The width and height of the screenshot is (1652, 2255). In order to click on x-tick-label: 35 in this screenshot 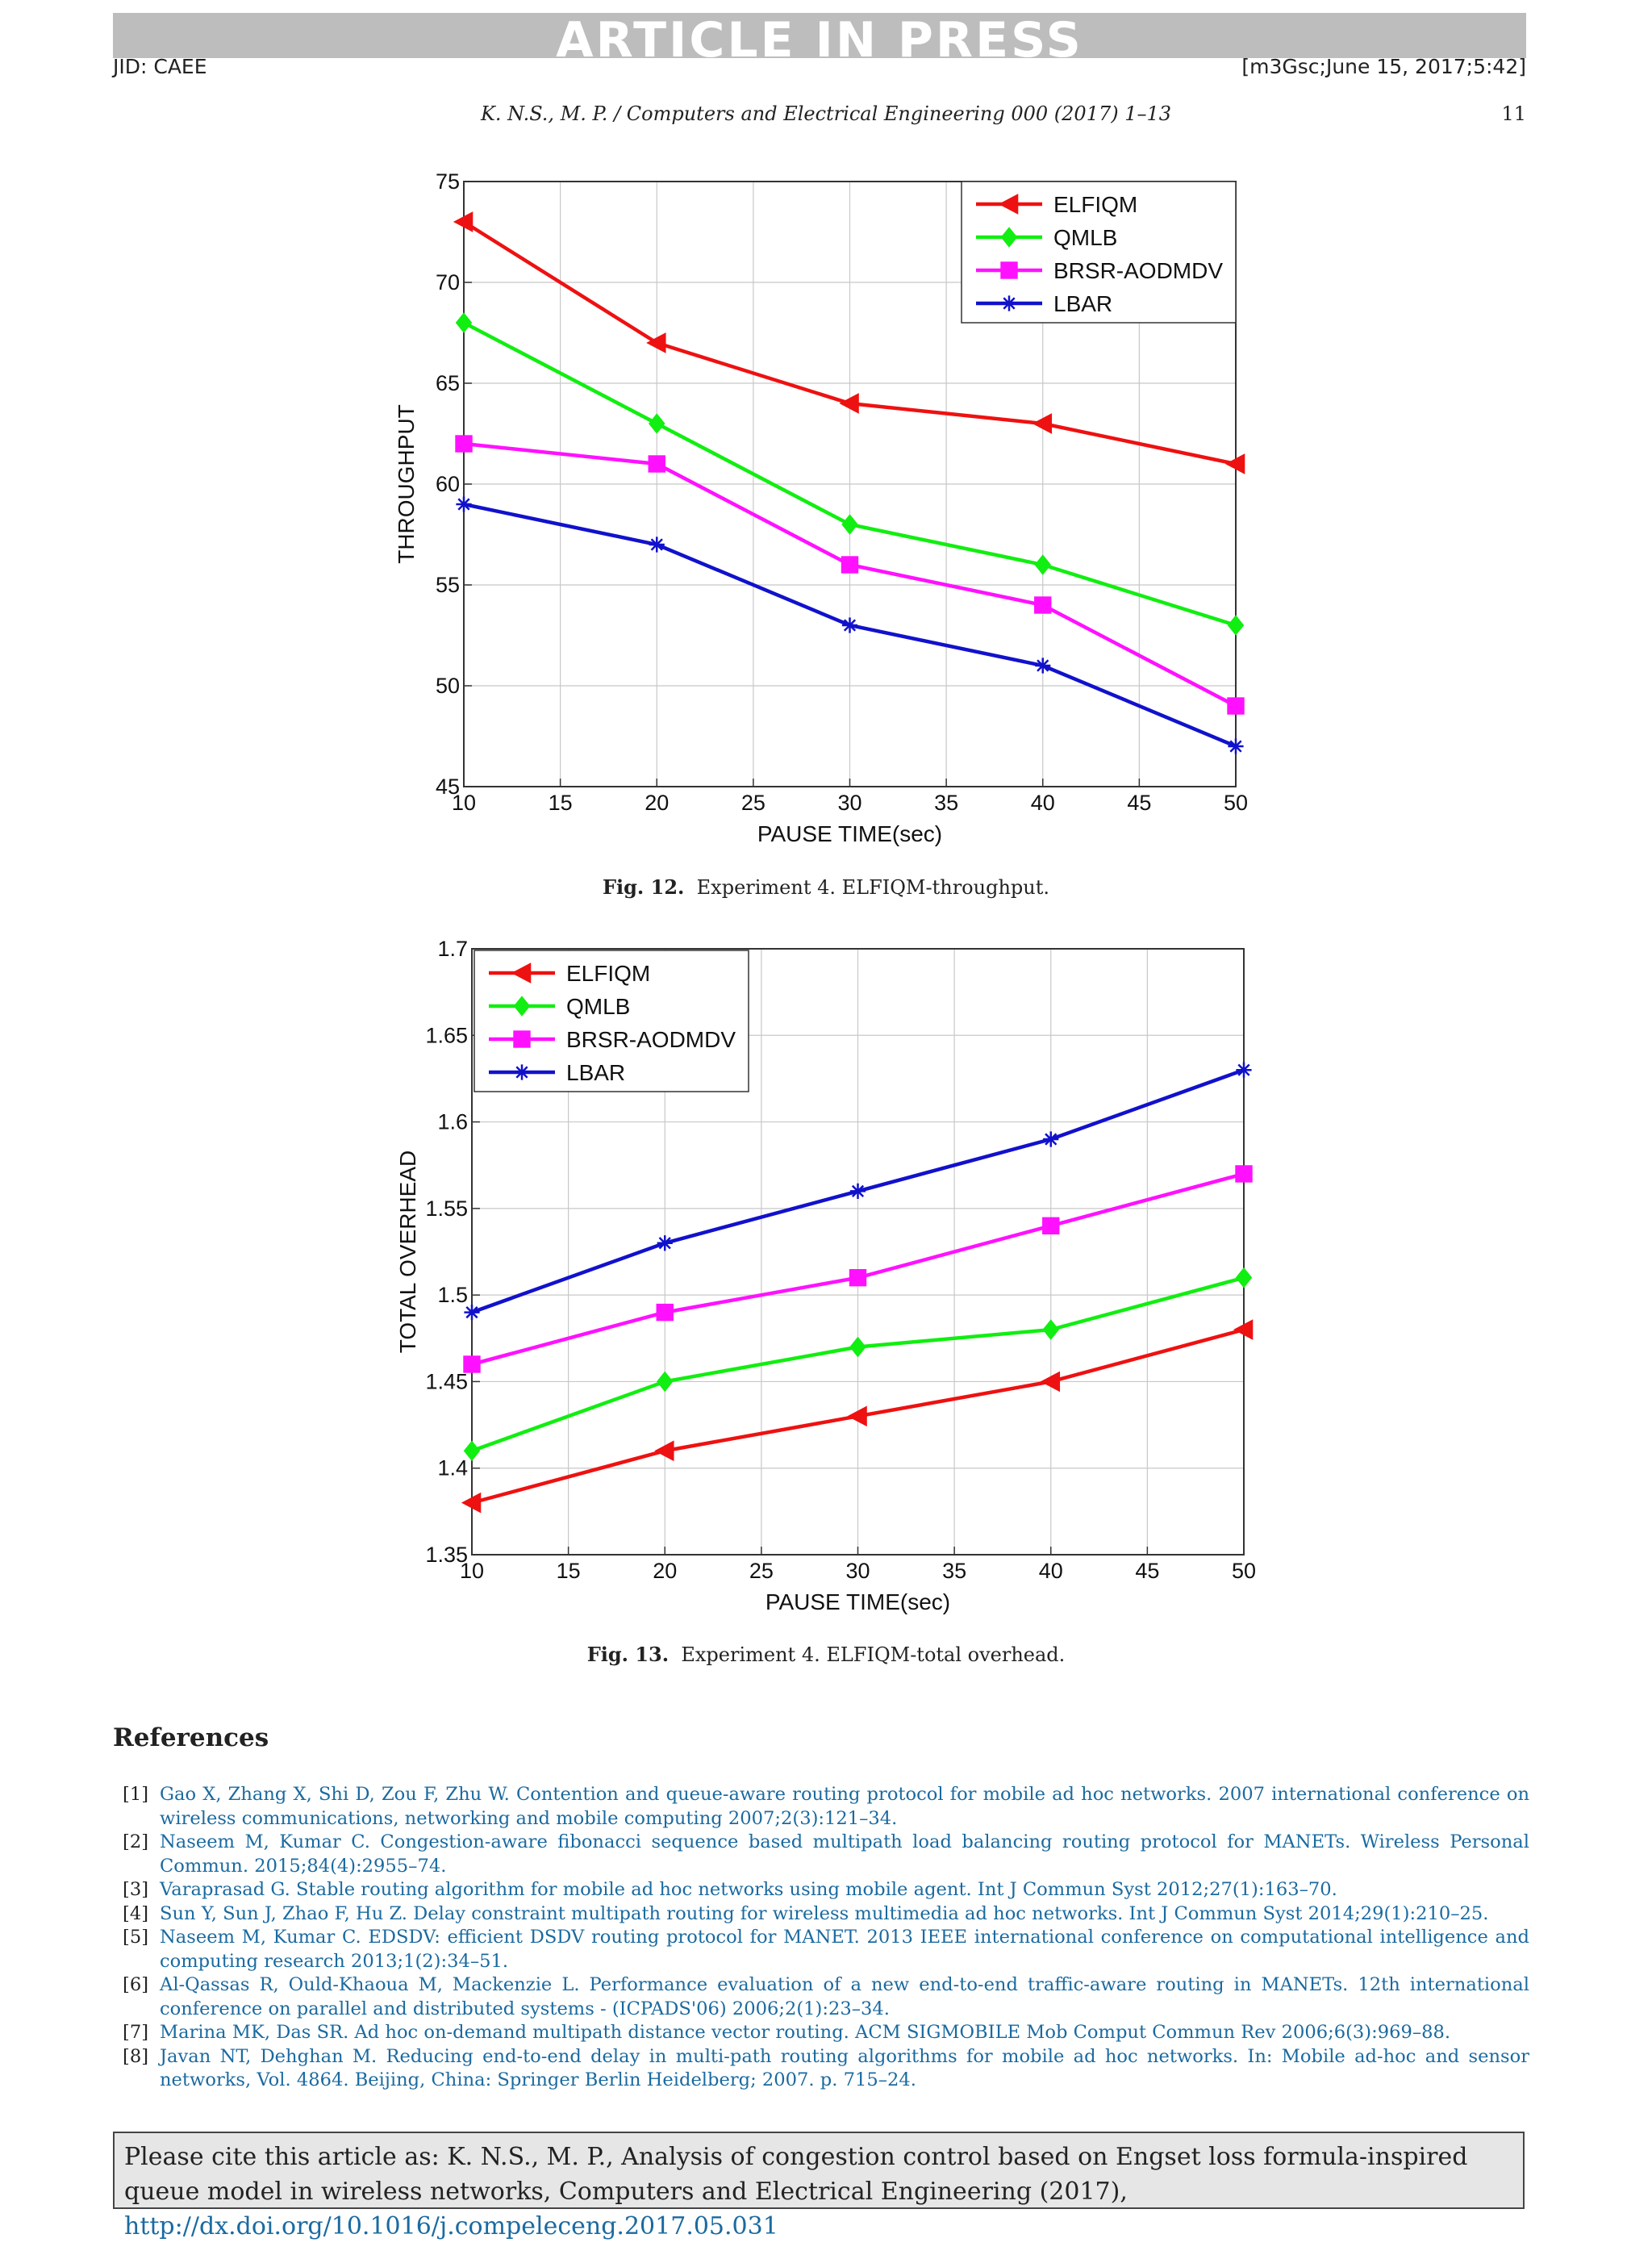, I will do `click(954, 1571)`.